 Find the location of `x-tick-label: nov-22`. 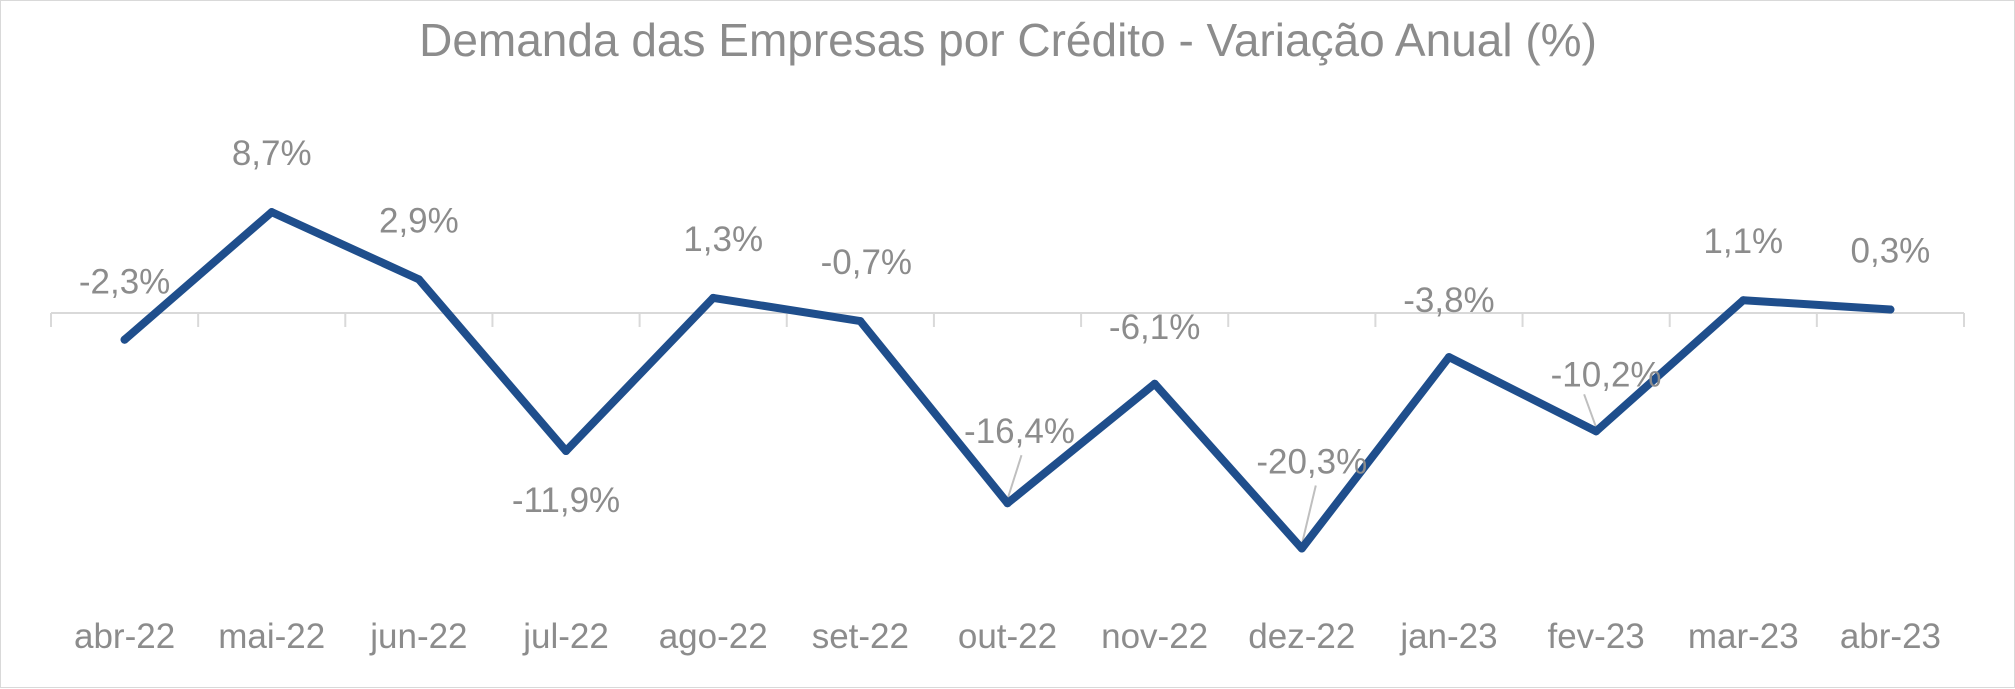

x-tick-label: nov-22 is located at coordinates (1154, 636).